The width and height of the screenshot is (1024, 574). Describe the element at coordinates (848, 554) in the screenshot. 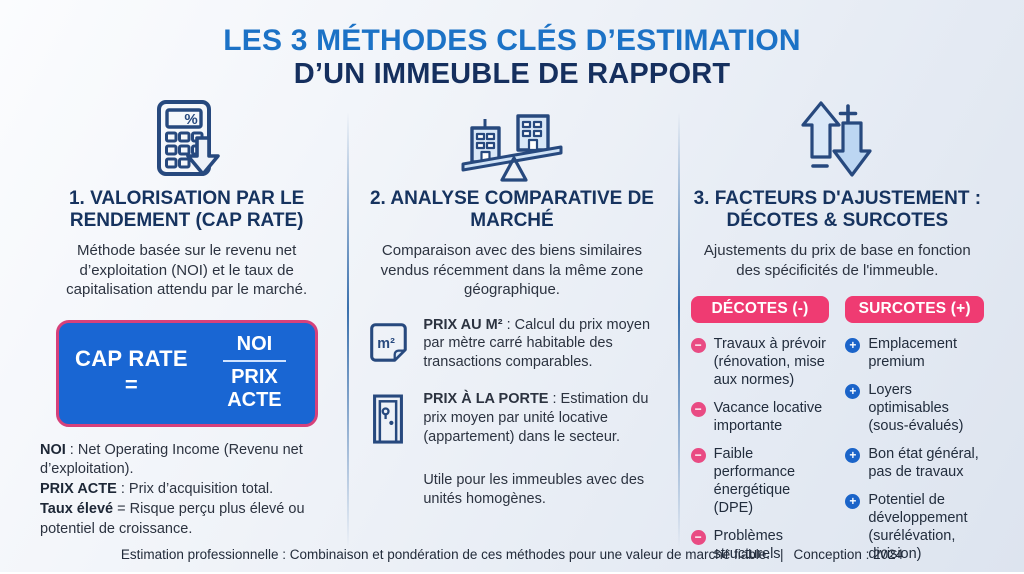

I see `footer-conception: Conception : 2024` at that location.